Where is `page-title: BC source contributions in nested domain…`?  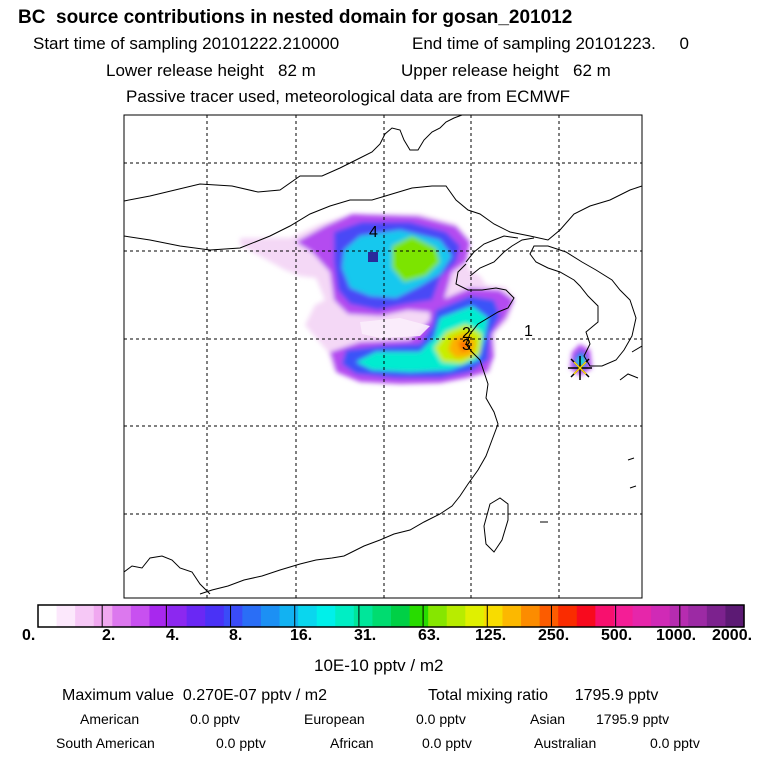 page-title: BC source contributions in nested domain… is located at coordinates (295, 17).